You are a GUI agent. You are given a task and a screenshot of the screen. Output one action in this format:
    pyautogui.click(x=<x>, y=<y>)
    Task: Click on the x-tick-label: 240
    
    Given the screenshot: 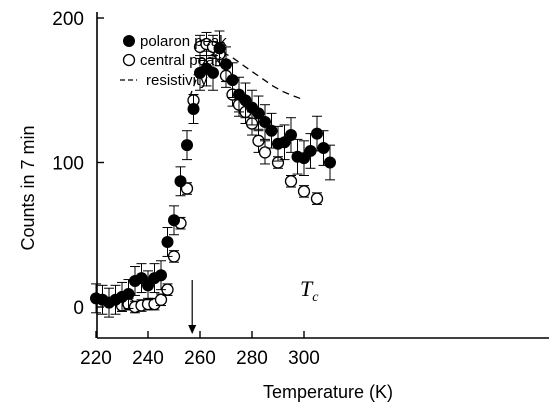 What is the action you would take?
    pyautogui.click(x=148, y=358)
    